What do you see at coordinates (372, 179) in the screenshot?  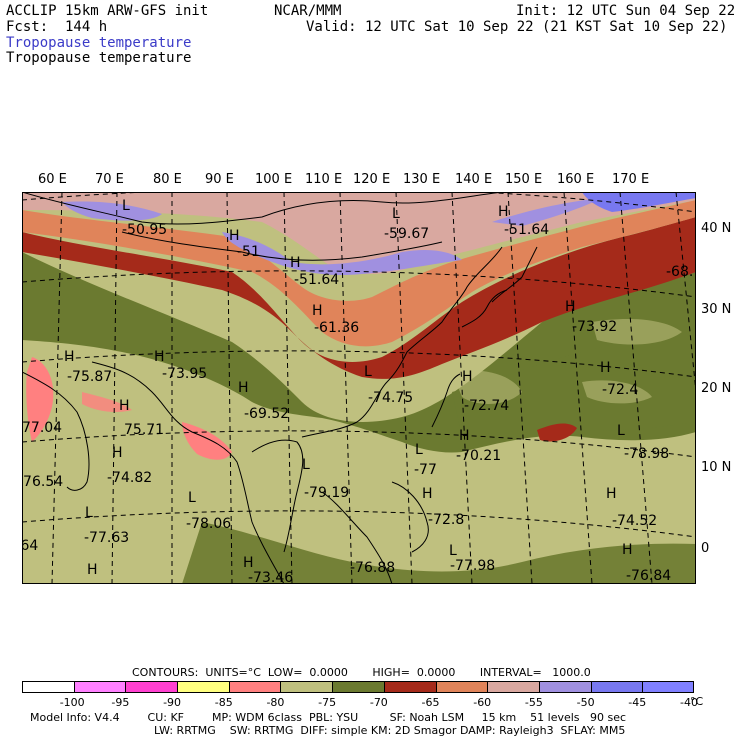 I see `longitude-label: 120 E` at bounding box center [372, 179].